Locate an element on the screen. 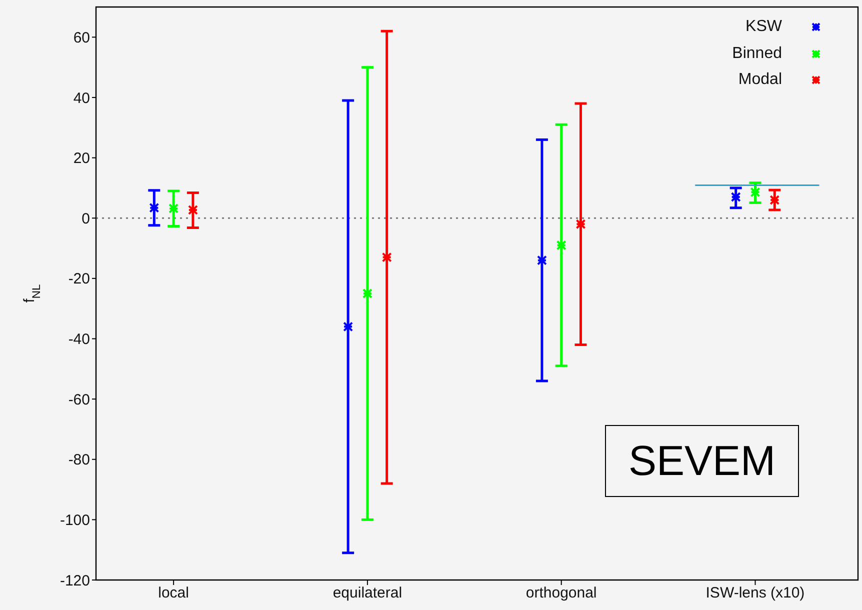 This screenshot has height=610, width=862. y-tick-label: -20 is located at coordinates (79, 279).